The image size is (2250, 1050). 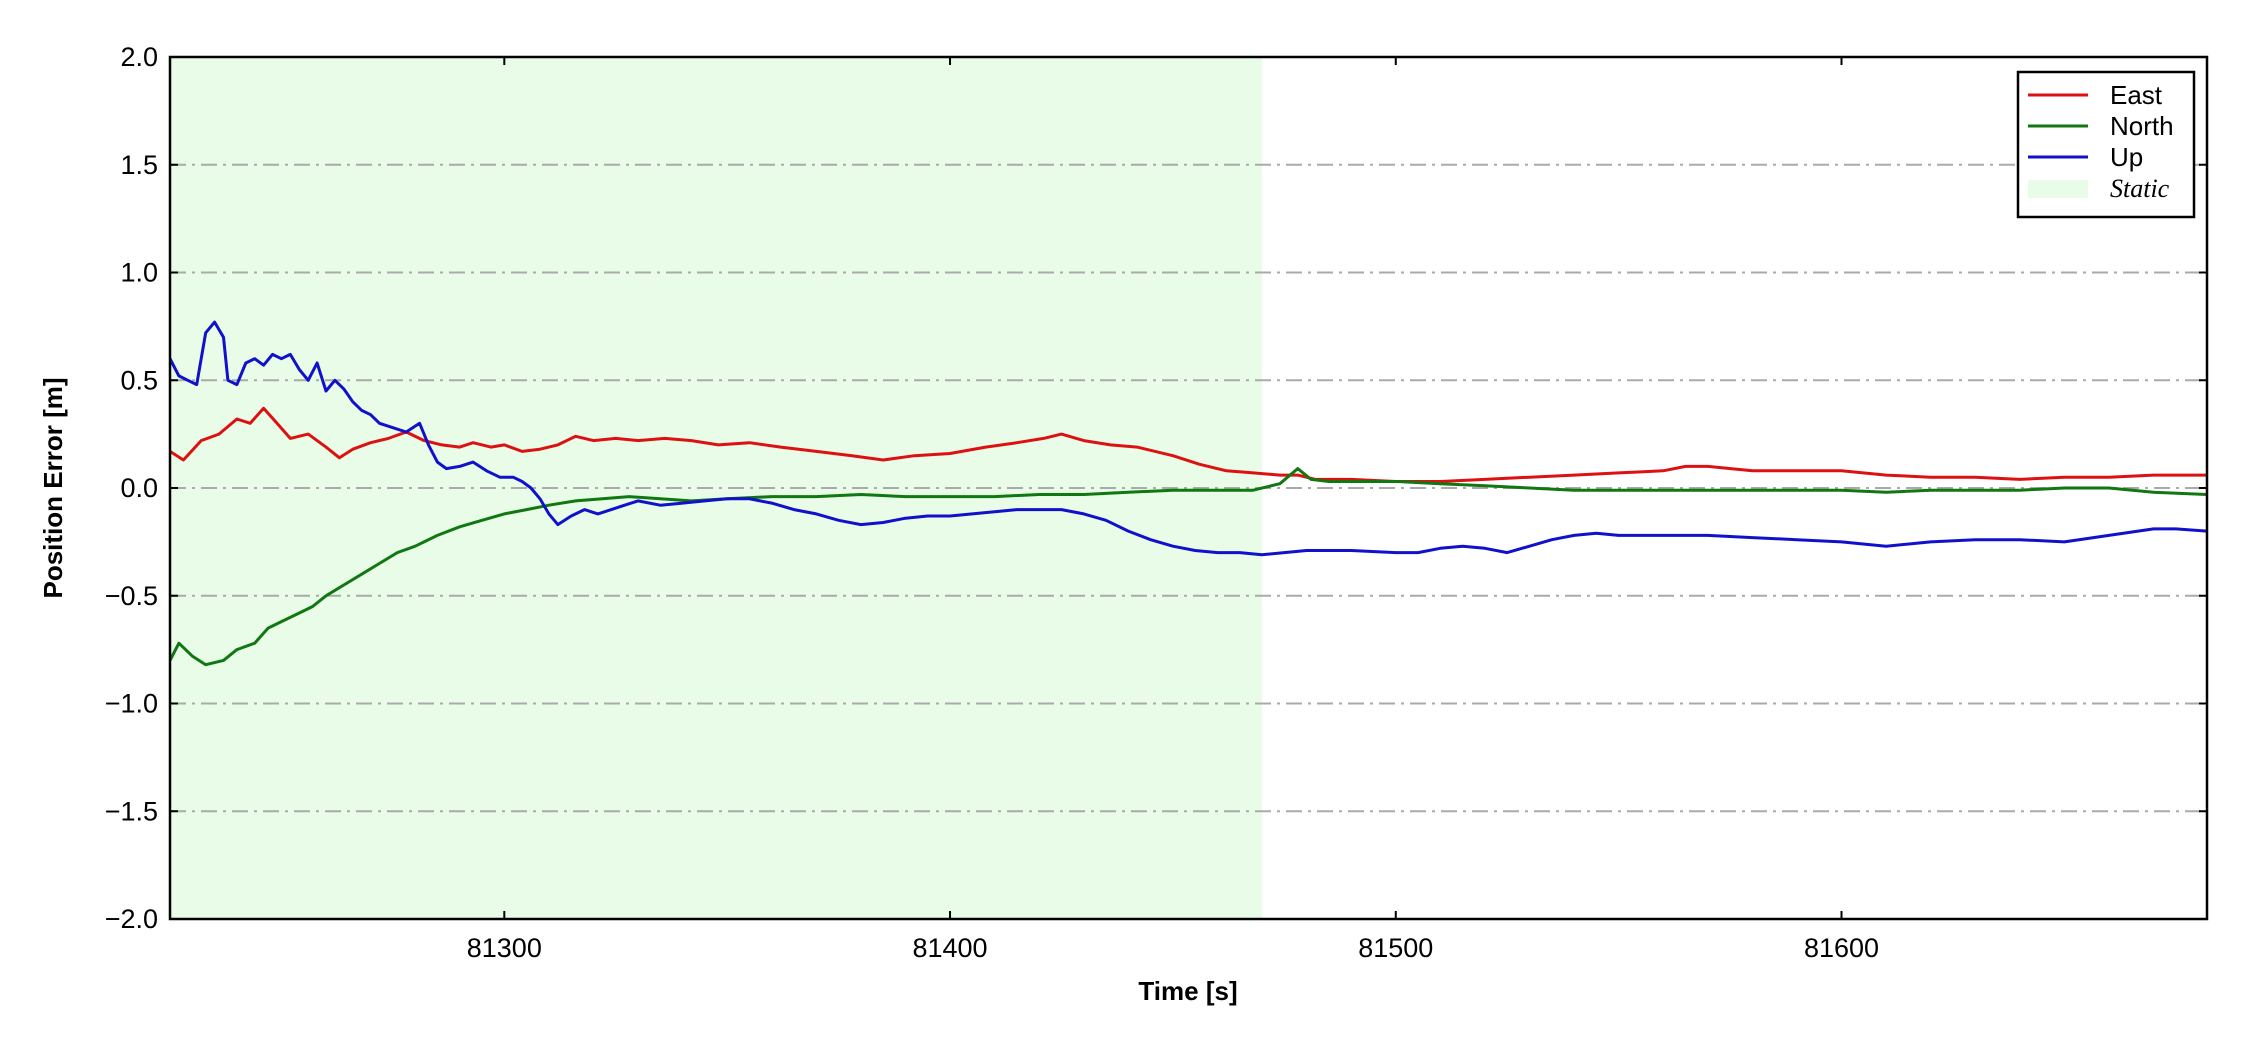 I want to click on legend-label-up: Up, so click(x=2126, y=157).